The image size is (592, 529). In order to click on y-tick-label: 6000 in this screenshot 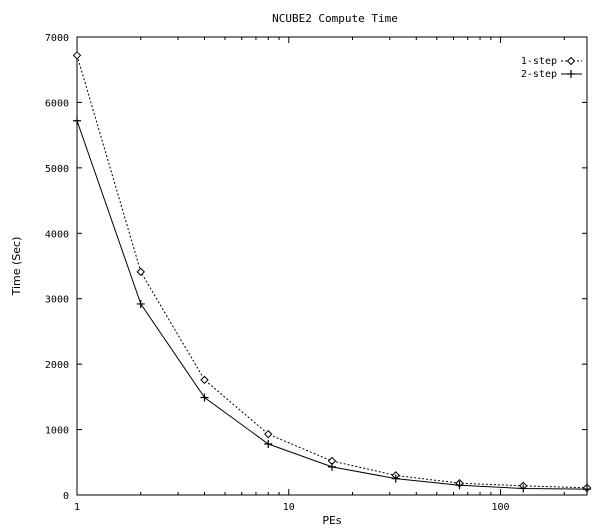, I will do `click(57, 103)`.